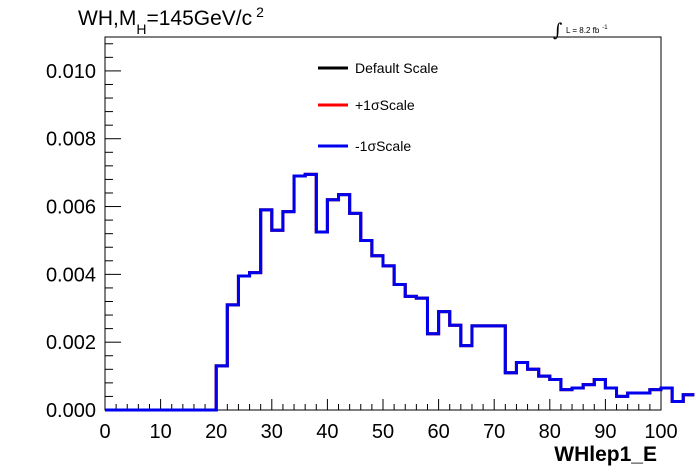 The width and height of the screenshot is (696, 472). Describe the element at coordinates (383, 432) in the screenshot. I see `x-tick-label: 50` at that location.